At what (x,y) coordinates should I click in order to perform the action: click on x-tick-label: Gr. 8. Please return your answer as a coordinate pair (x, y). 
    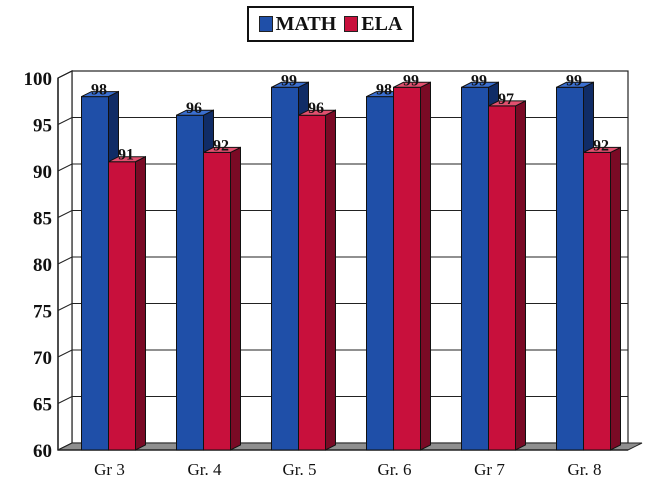
    Looking at the image, I should click on (585, 469).